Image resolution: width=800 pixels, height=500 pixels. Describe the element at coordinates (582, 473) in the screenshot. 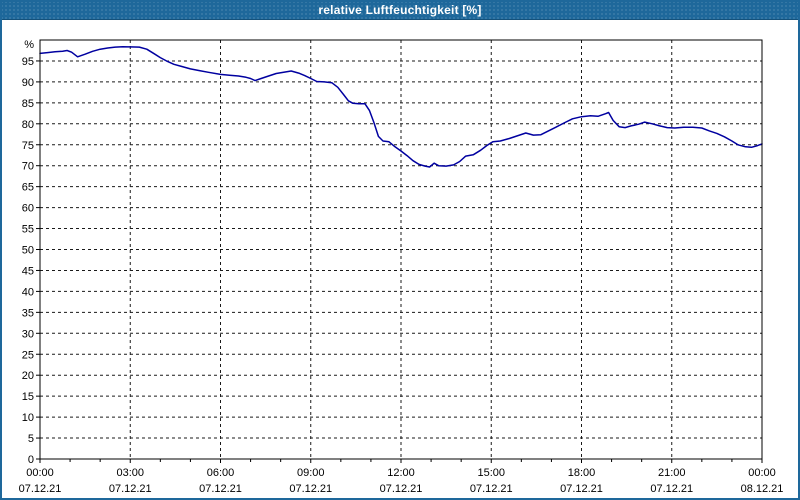

I see `x-axis-time-label: 18:00` at that location.